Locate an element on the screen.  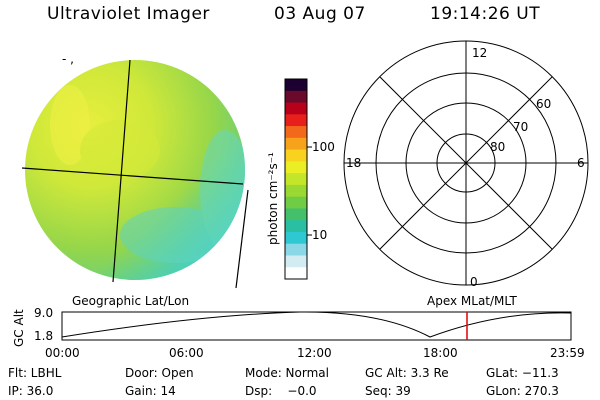
polar-panel-title: Apex MLat/MLT is located at coordinates (472, 301).